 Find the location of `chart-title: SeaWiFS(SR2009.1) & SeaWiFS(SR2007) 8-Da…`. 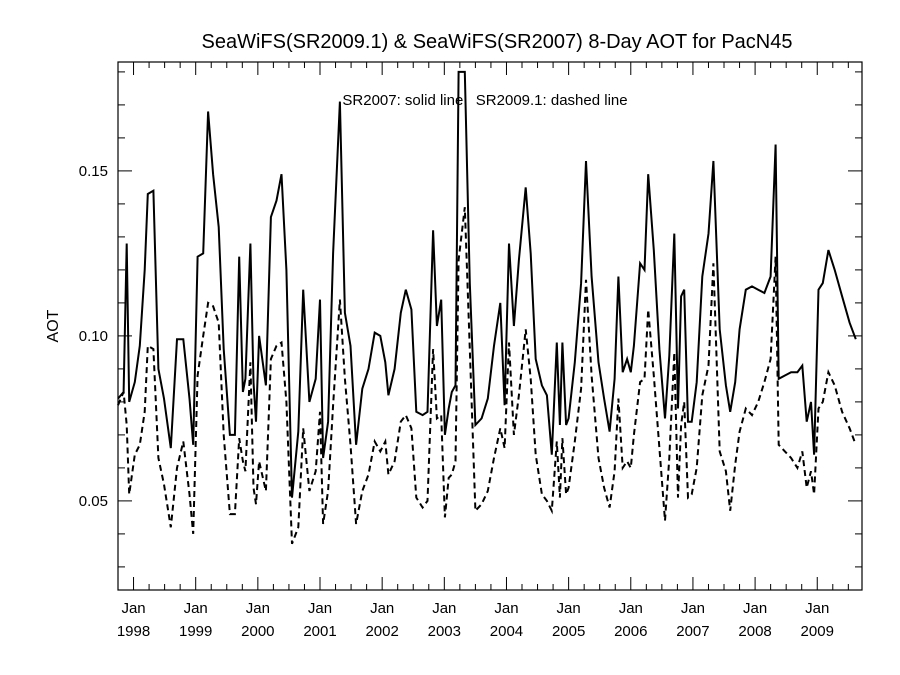

chart-title: SeaWiFS(SR2009.1) & SeaWiFS(SR2007) 8-Da… is located at coordinates (497, 42).